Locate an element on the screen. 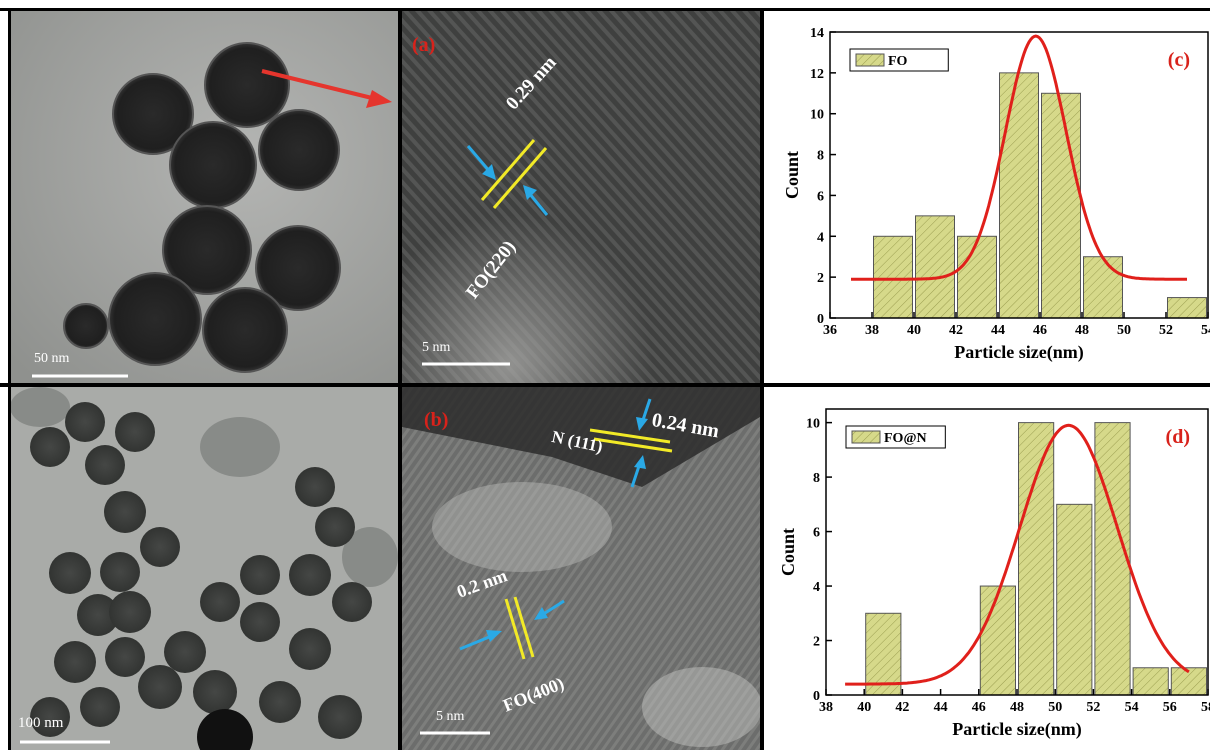  nanoparticles is located at coordinates (202, 207).